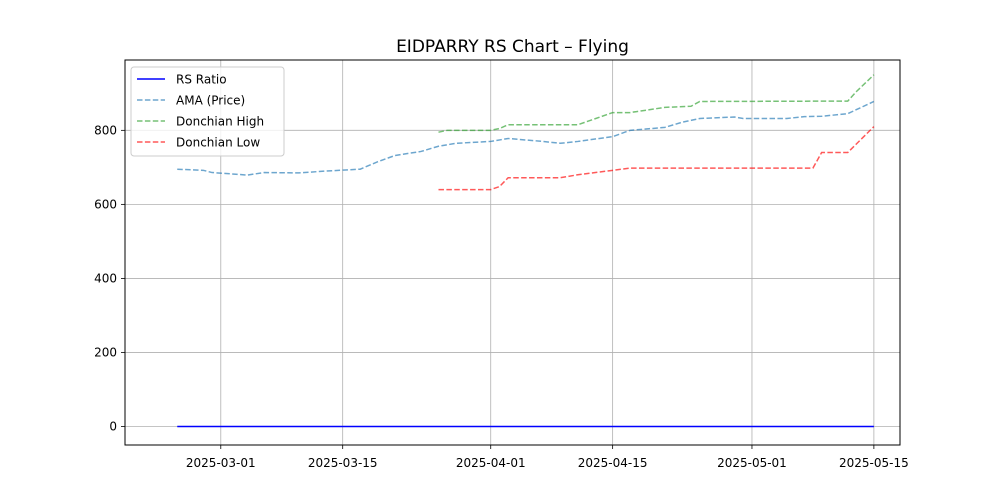 This screenshot has height=504, width=1000. I want to click on x-tick-label: 2025-04-15, so click(613, 463).